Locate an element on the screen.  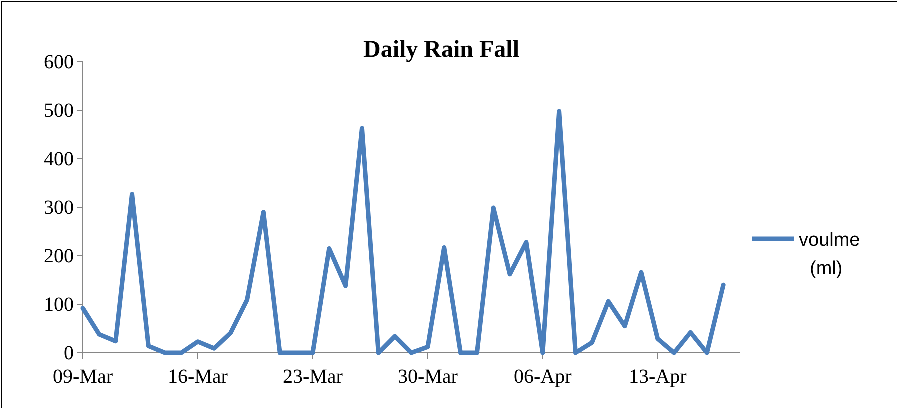
x-tick-label: 13-Apr is located at coordinates (658, 377).